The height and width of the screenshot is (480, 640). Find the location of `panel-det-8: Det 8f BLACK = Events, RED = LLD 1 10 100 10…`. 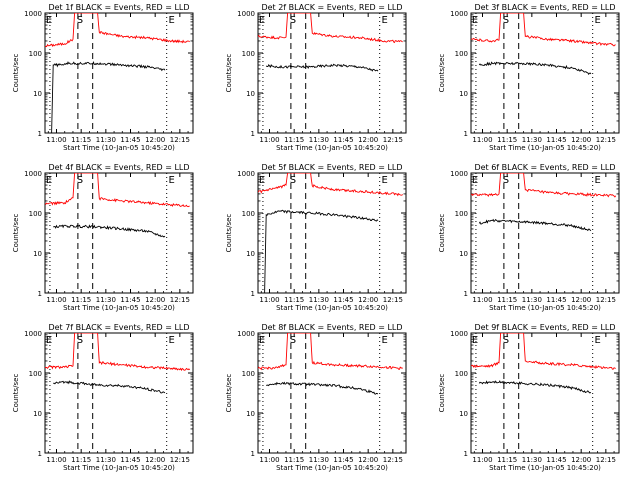

panel-det-8: Det 8f BLACK = Events, RED = LLD 1 10 100 10… is located at coordinates (316, 397).